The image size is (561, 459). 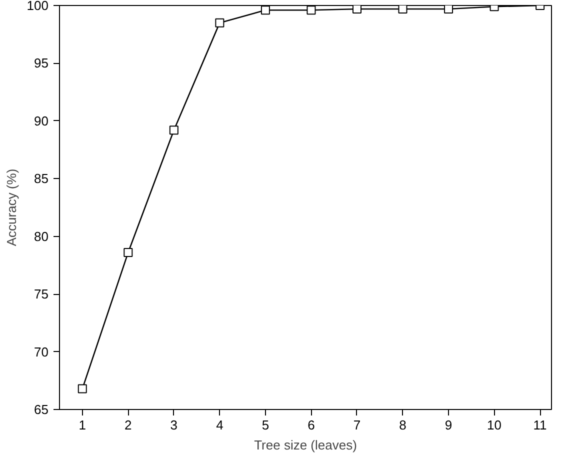 I want to click on x-tick-label: 1, so click(x=82, y=425).